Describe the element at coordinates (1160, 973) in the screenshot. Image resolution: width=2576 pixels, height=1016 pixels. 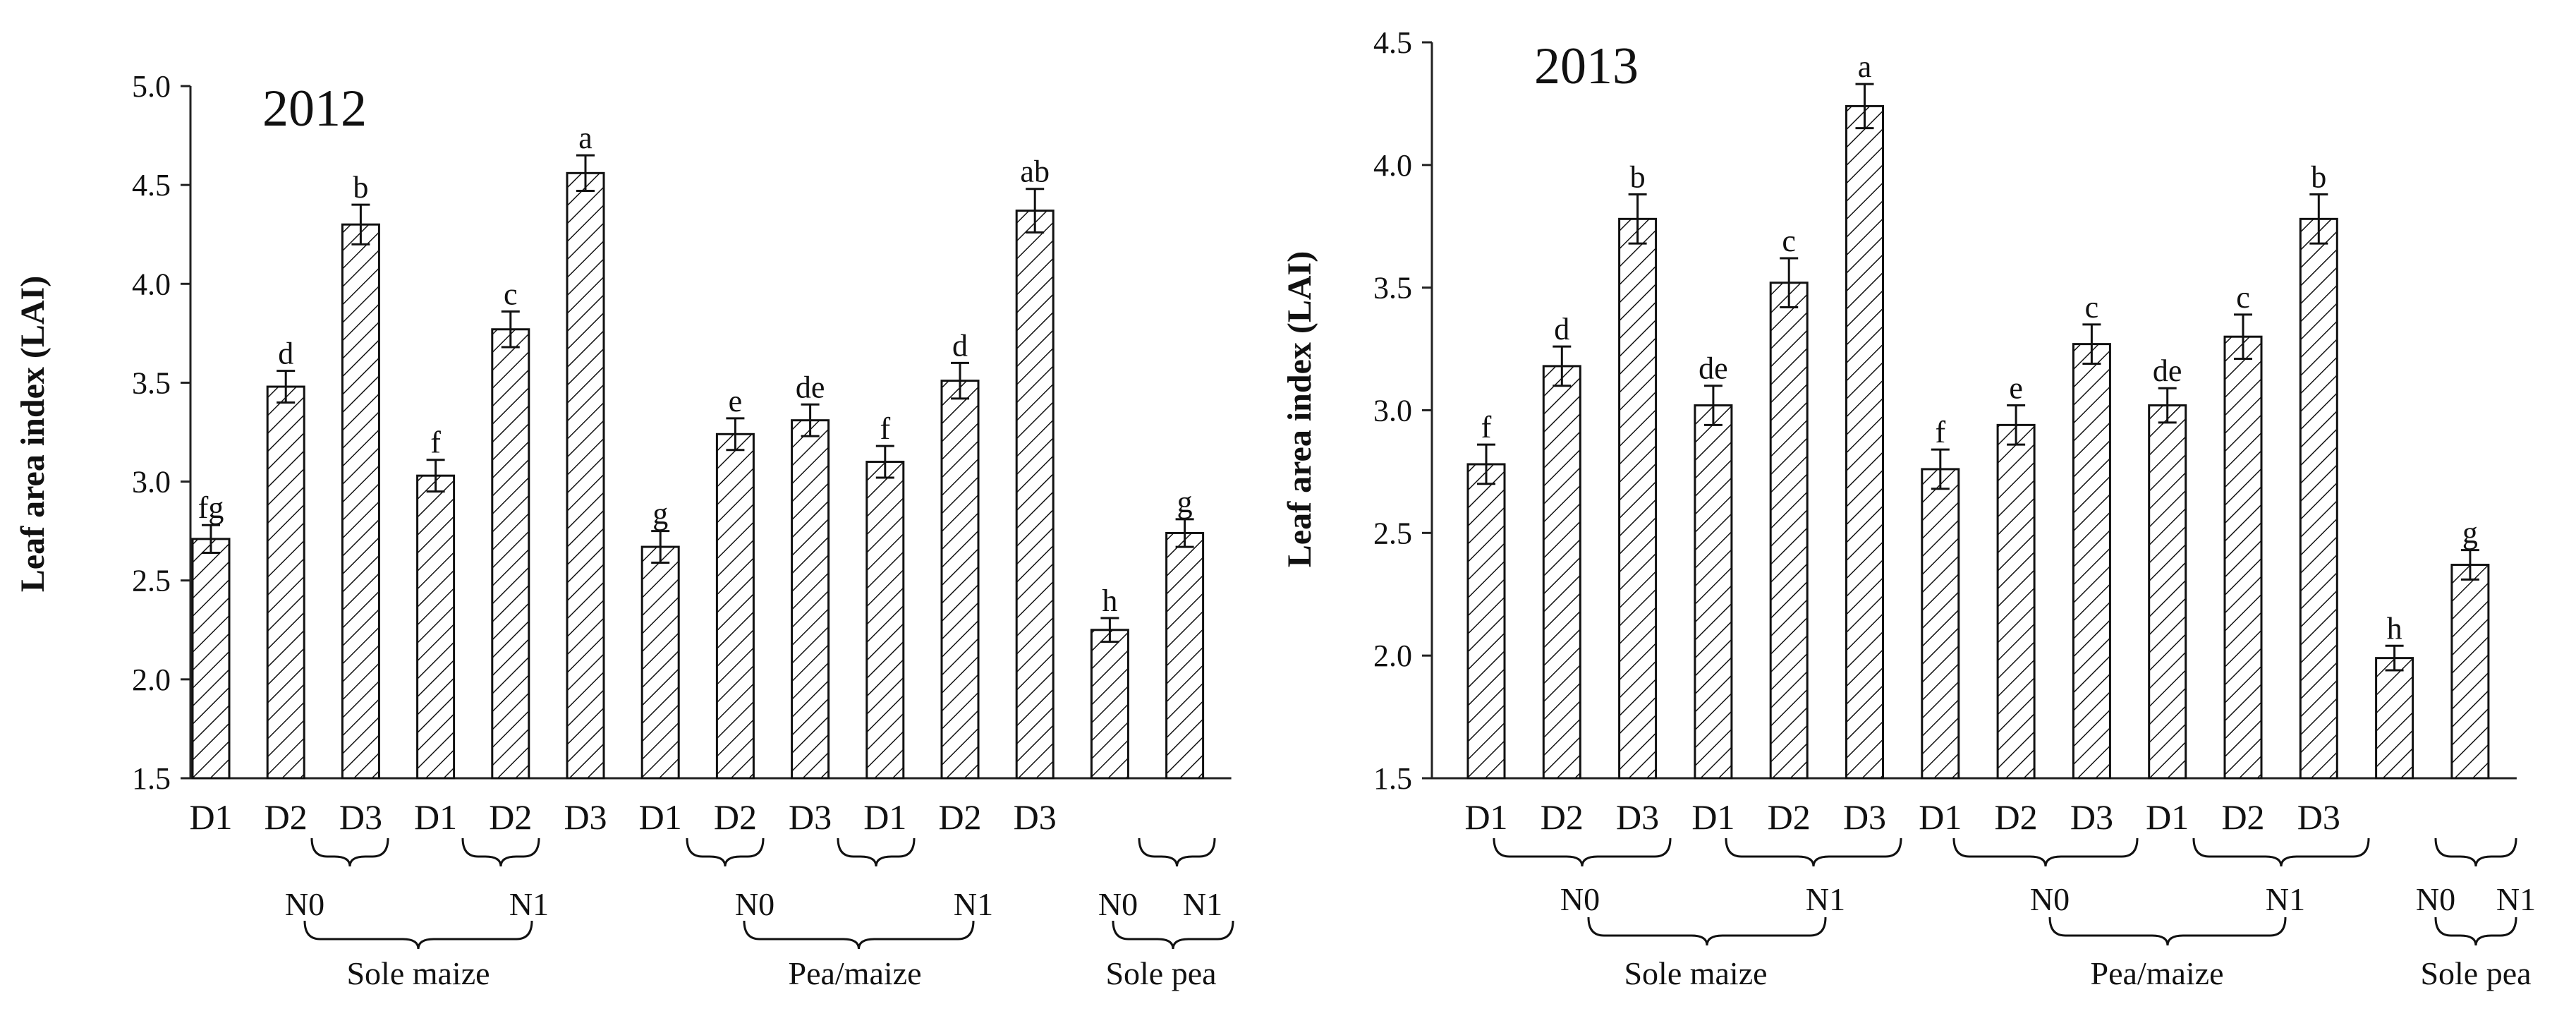
I see `system-label: Sole pea` at that location.